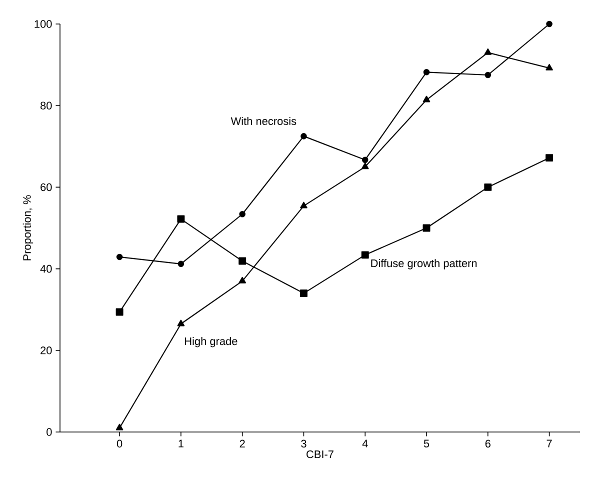 The height and width of the screenshot is (487, 597). Describe the element at coordinates (43, 24) in the screenshot. I see `y-tick-label: 100` at that location.